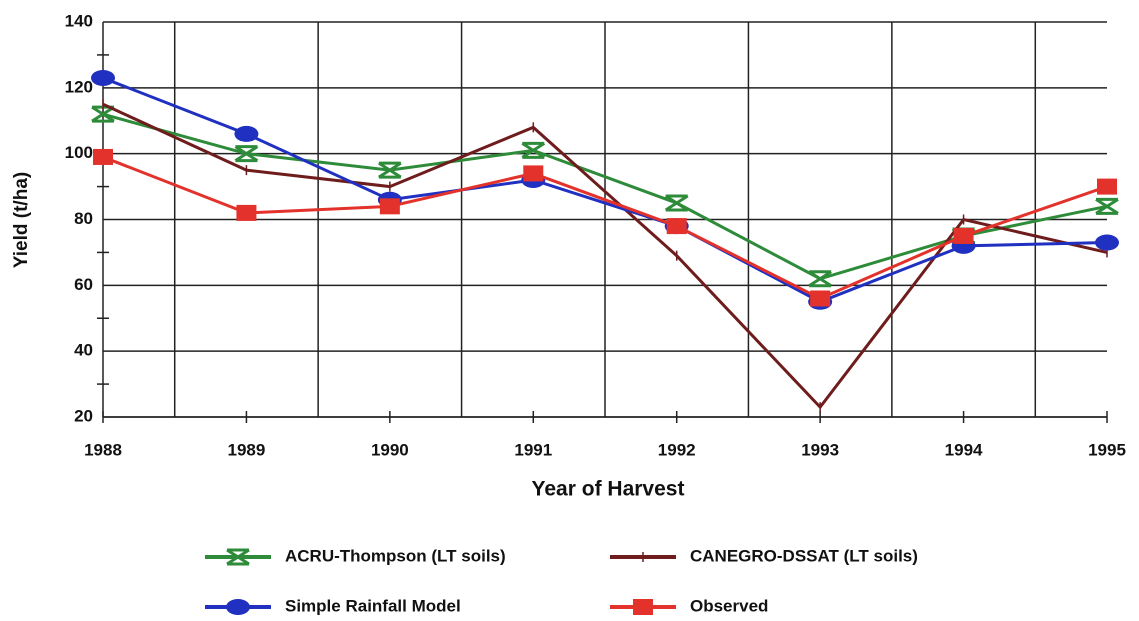 The image size is (1139, 621). I want to click on x-tick-label: 1992, so click(677, 449).